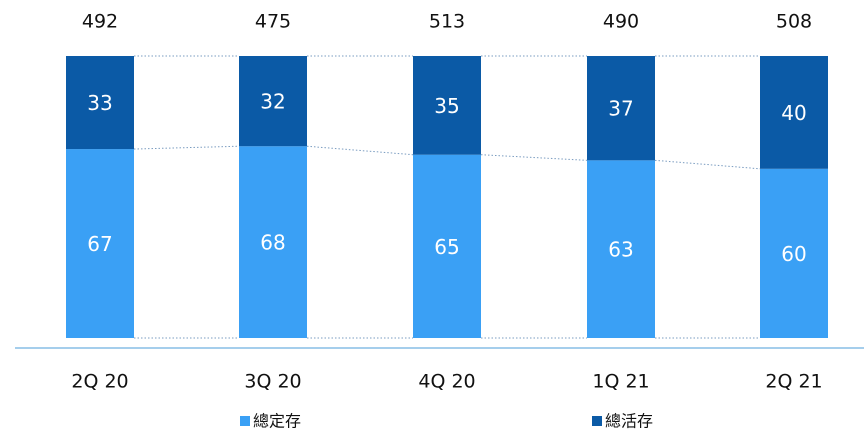 The image size is (864, 432). I want to click on segment-label: 37, so click(620, 109).